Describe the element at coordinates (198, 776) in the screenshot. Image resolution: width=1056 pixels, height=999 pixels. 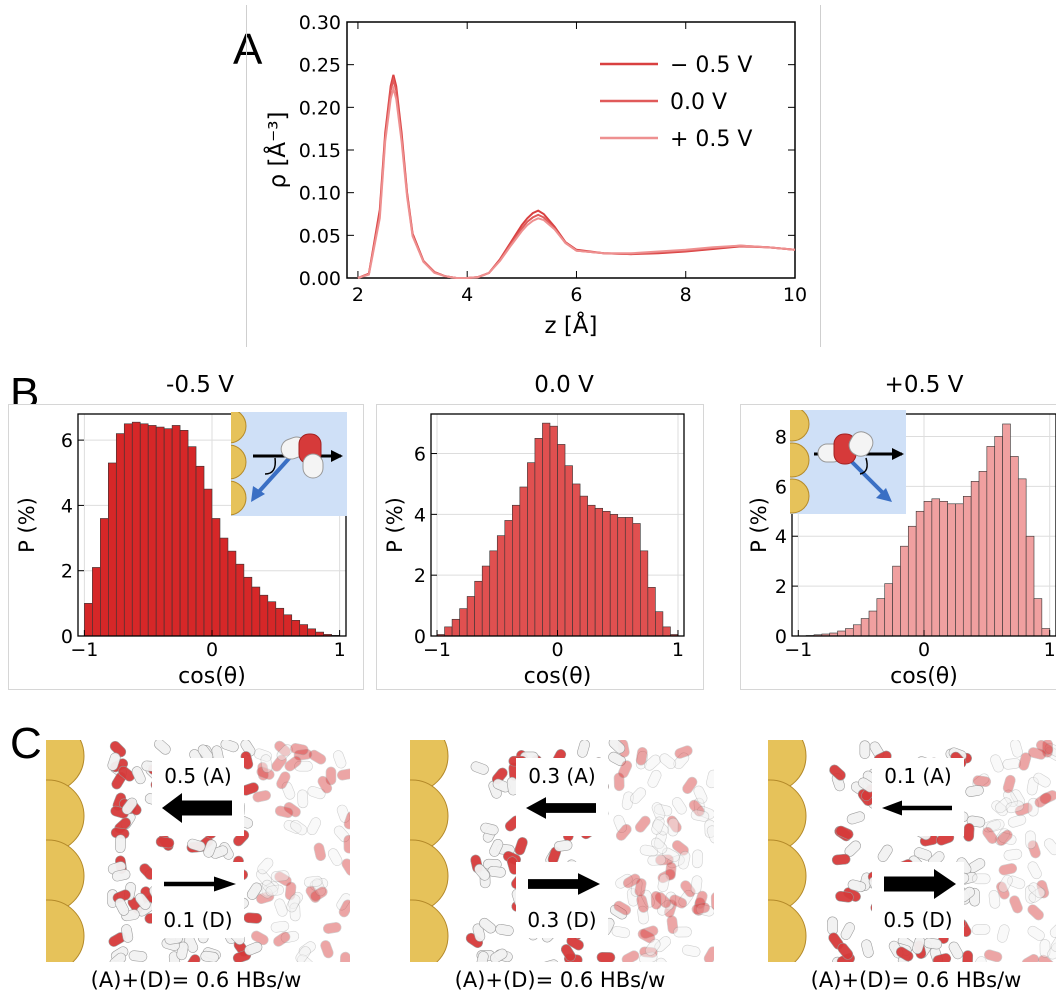
I see `acceptor-label: 0.5 (A)` at that location.